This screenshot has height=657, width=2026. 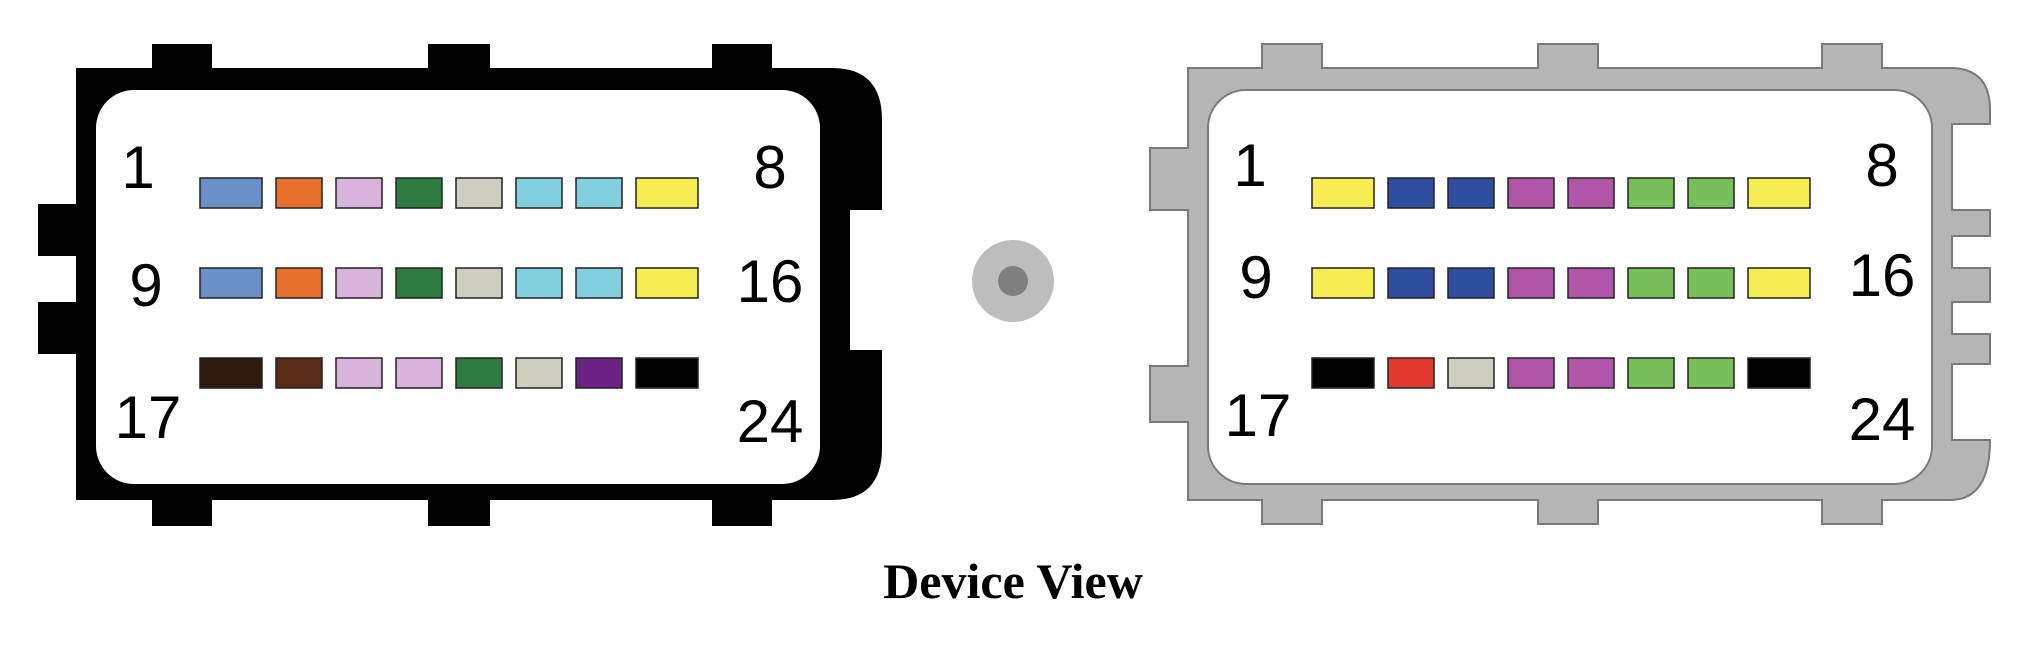 What do you see at coordinates (1249, 165) in the screenshot?
I see `right-label-1: 1` at bounding box center [1249, 165].